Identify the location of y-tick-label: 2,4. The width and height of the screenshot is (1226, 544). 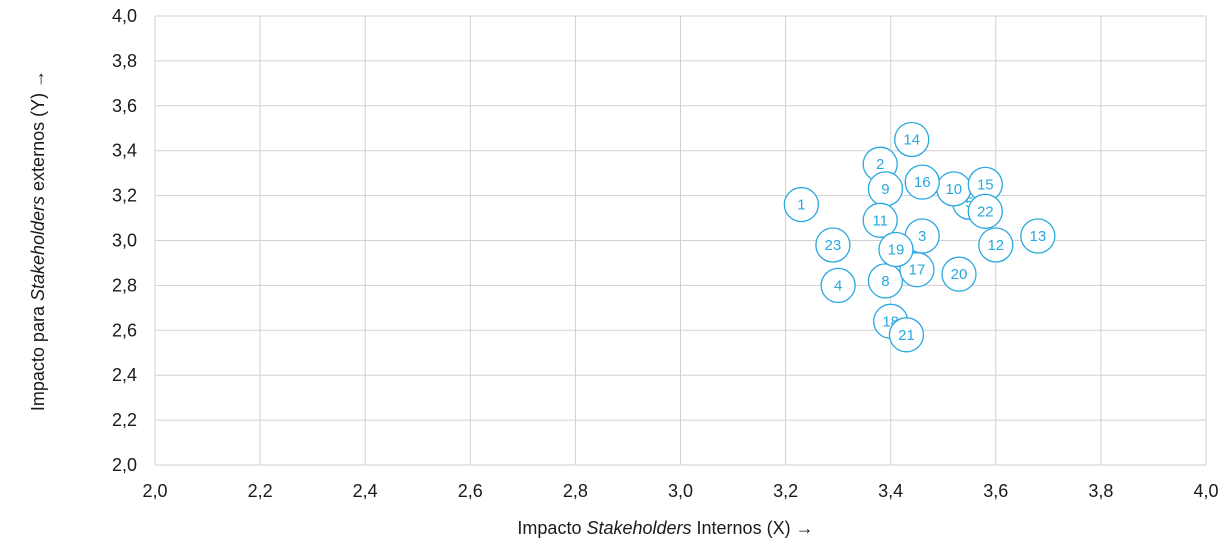
(124, 375).